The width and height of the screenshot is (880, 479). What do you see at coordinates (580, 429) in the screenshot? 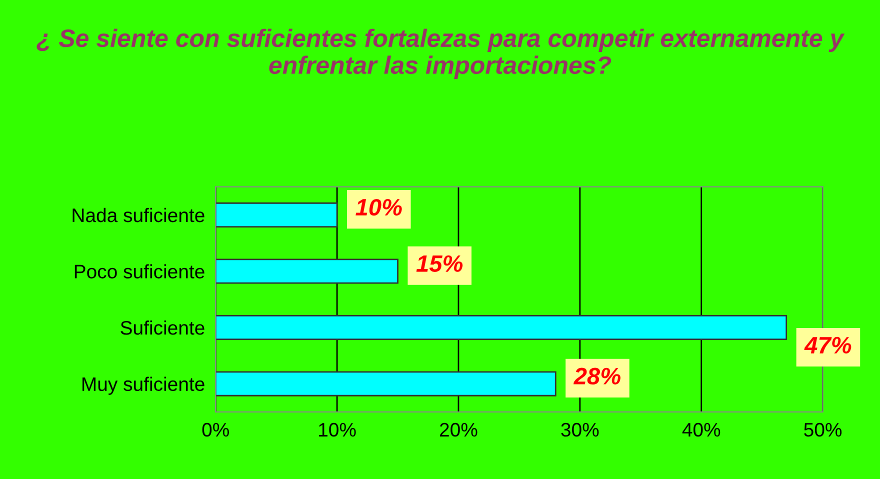
I see `x-tick-label: 30%` at bounding box center [580, 429].